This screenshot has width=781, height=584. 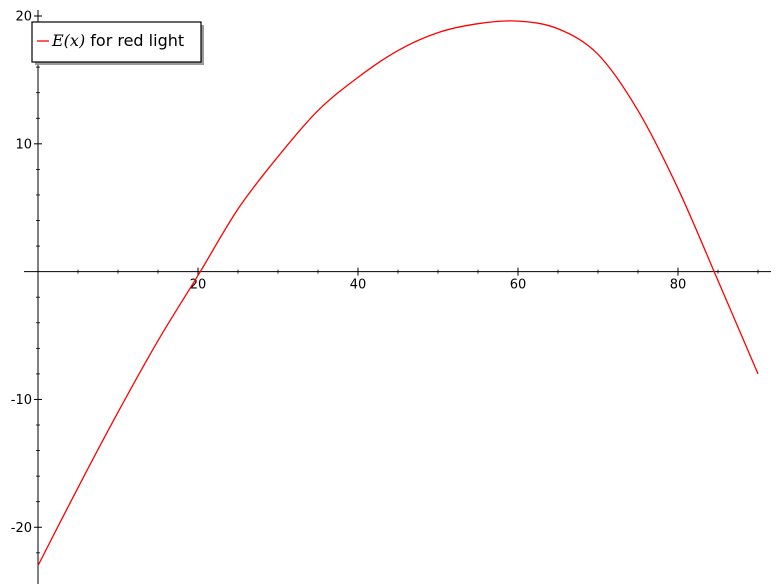 I want to click on legend-box, so click(x=116, y=42).